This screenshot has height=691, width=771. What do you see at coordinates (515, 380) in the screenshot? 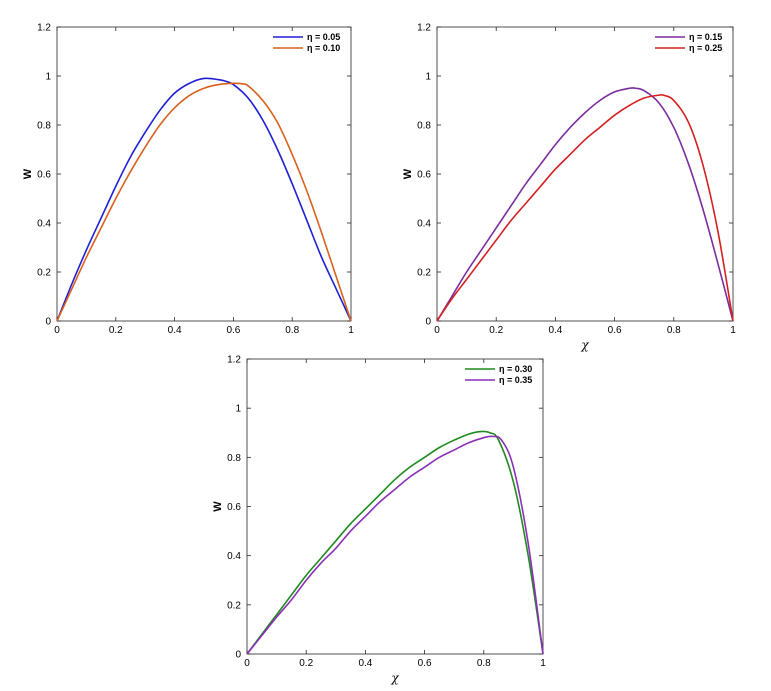
I see `legend-label: η = 0.35` at bounding box center [515, 380].